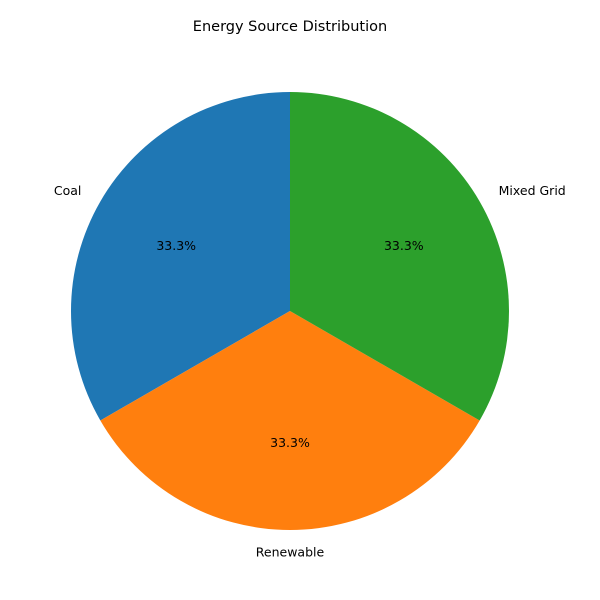  What do you see at coordinates (290, 551) in the screenshot?
I see `pie-category-label: Renewable` at bounding box center [290, 551].